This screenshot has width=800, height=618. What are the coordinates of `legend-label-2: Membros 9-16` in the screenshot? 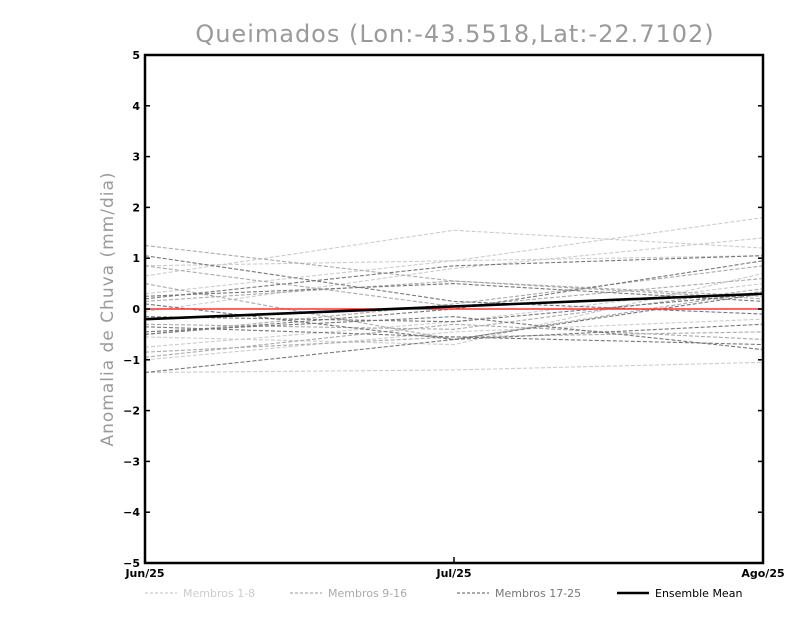 It's located at (367, 593).